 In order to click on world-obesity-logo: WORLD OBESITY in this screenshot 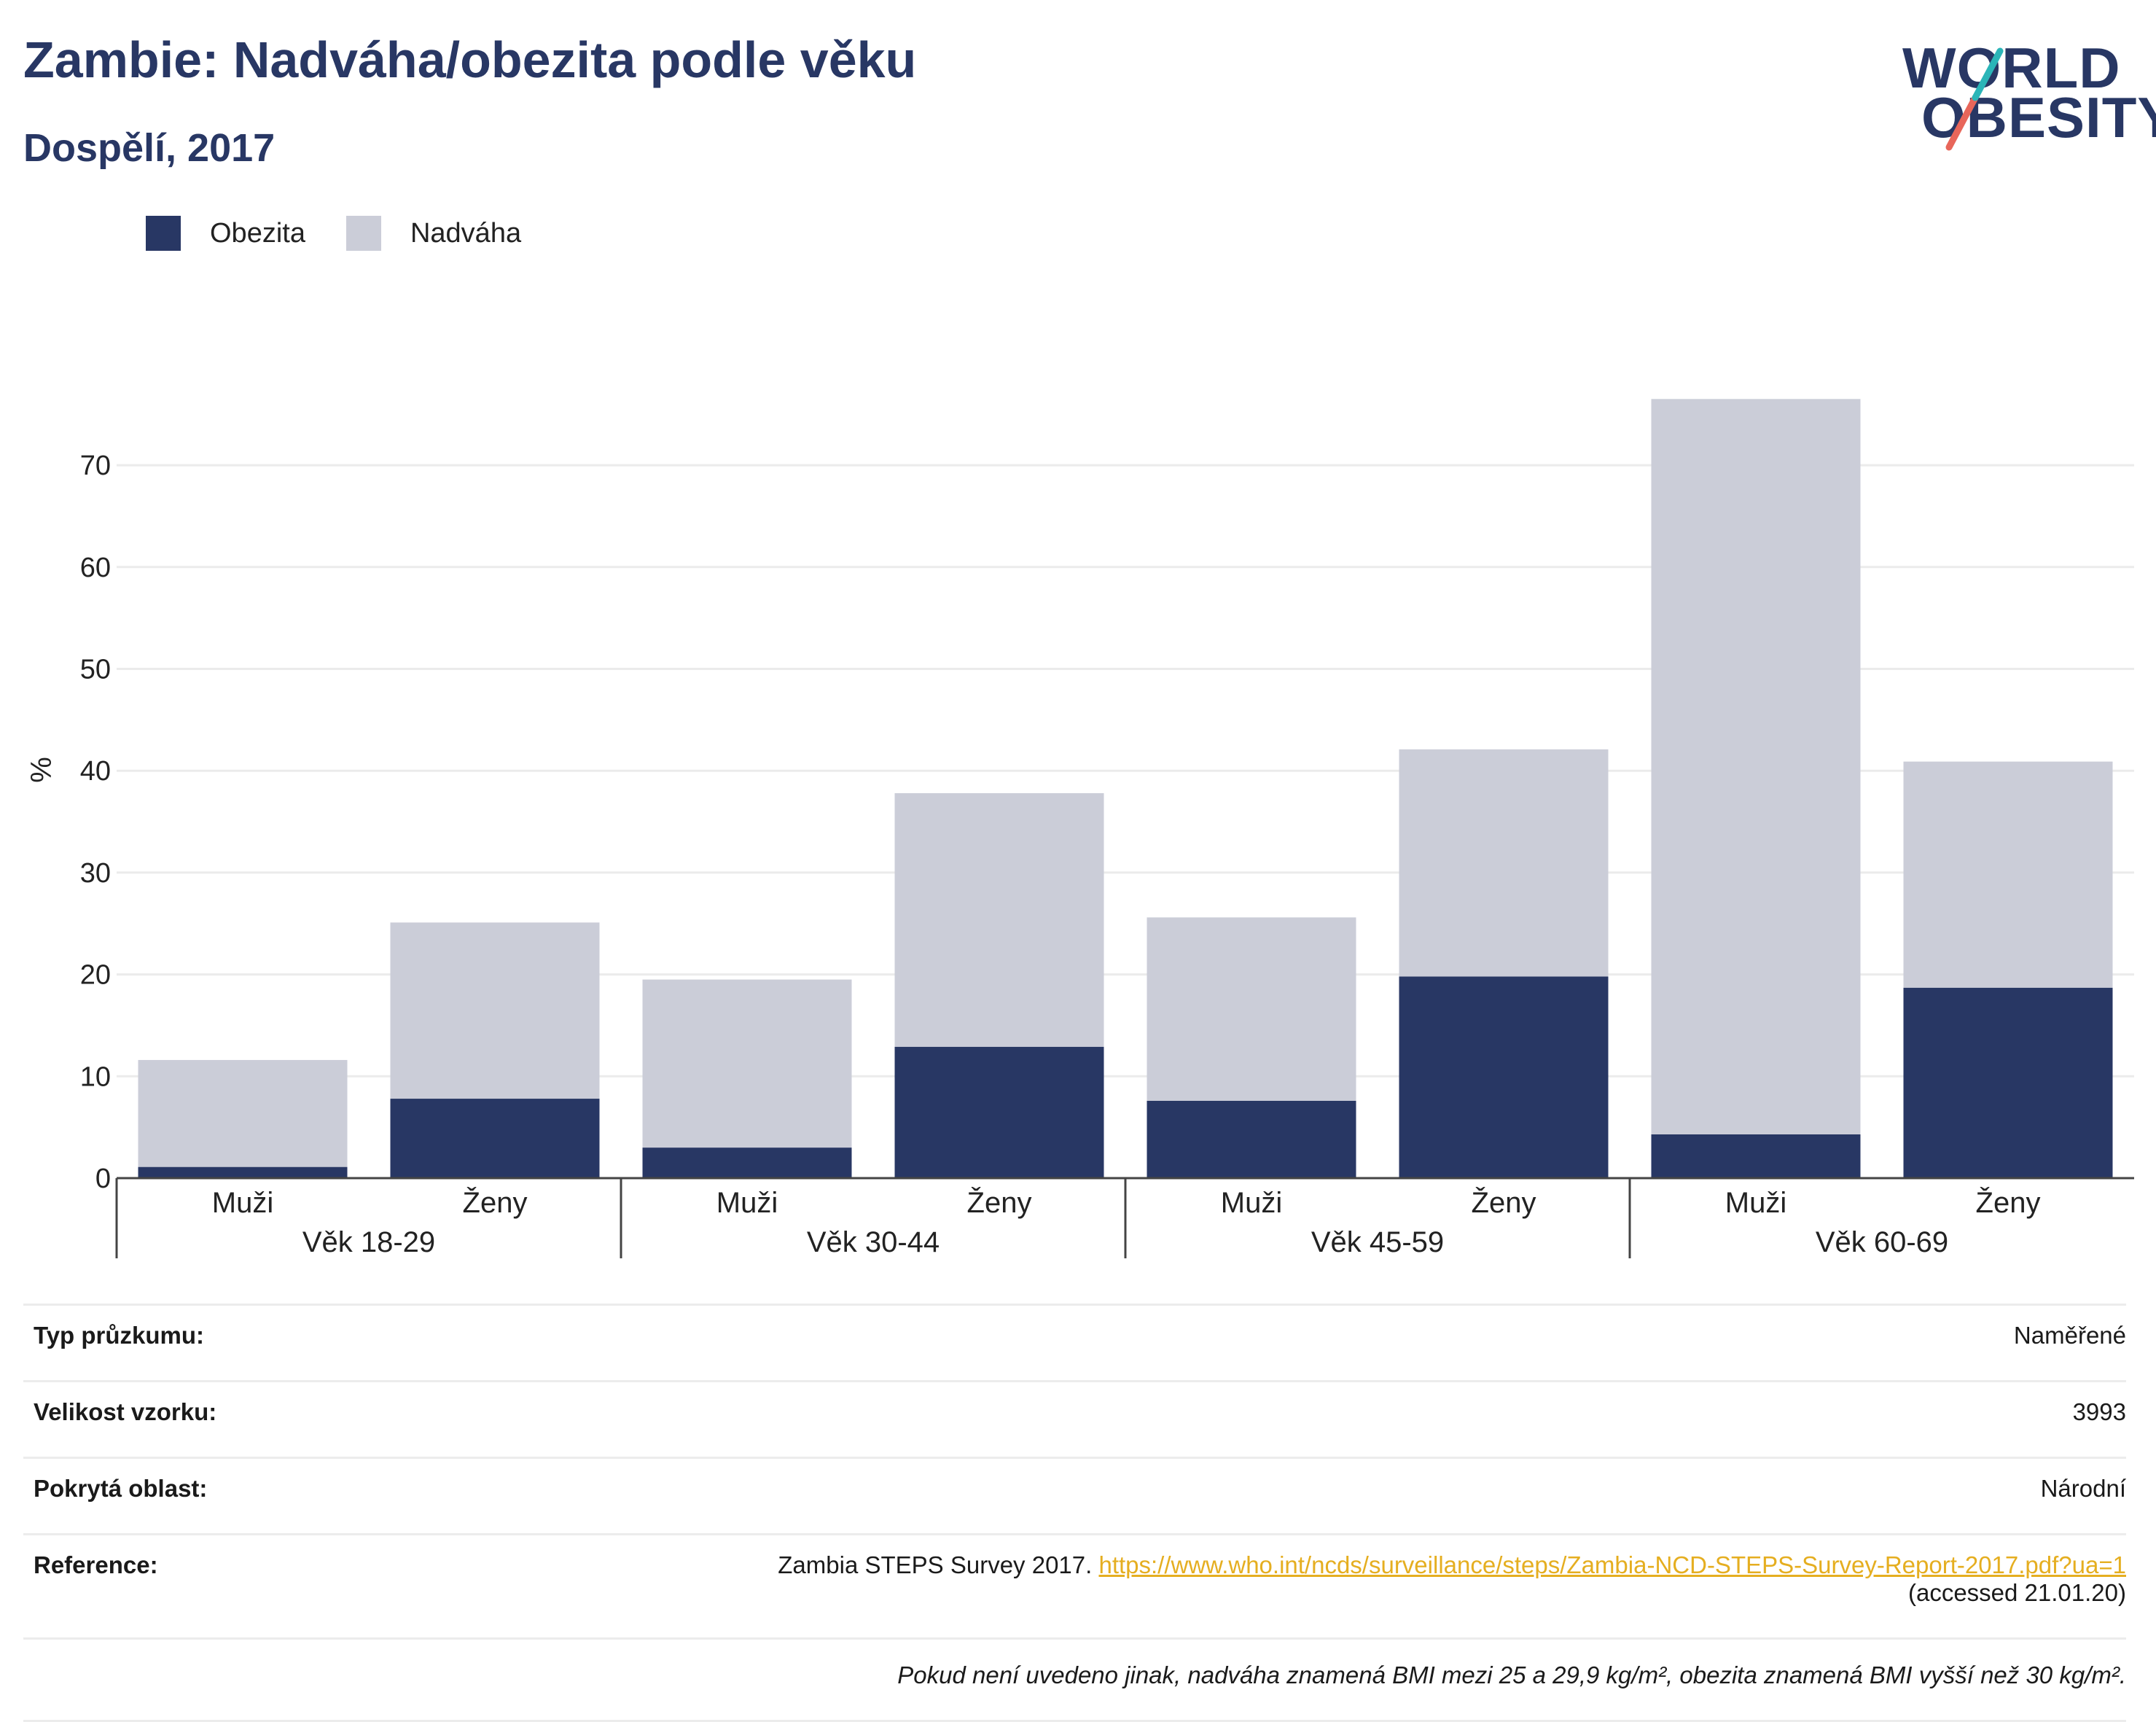, I will do `click(2029, 88)`.